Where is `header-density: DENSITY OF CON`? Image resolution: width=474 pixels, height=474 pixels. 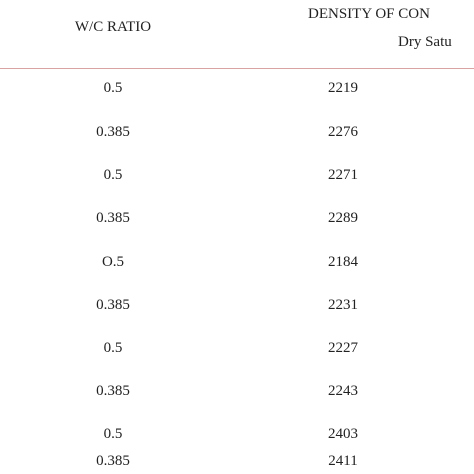 header-density: DENSITY OF CON is located at coordinates (369, 14).